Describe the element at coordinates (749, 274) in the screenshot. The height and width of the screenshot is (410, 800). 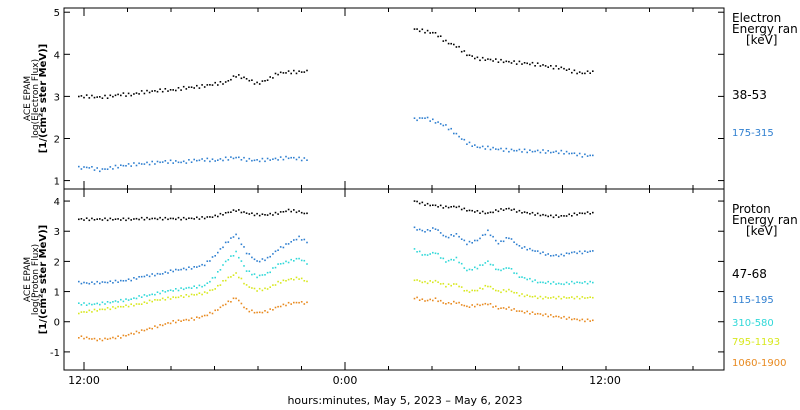
I see `legend-entry: 47-68` at that location.